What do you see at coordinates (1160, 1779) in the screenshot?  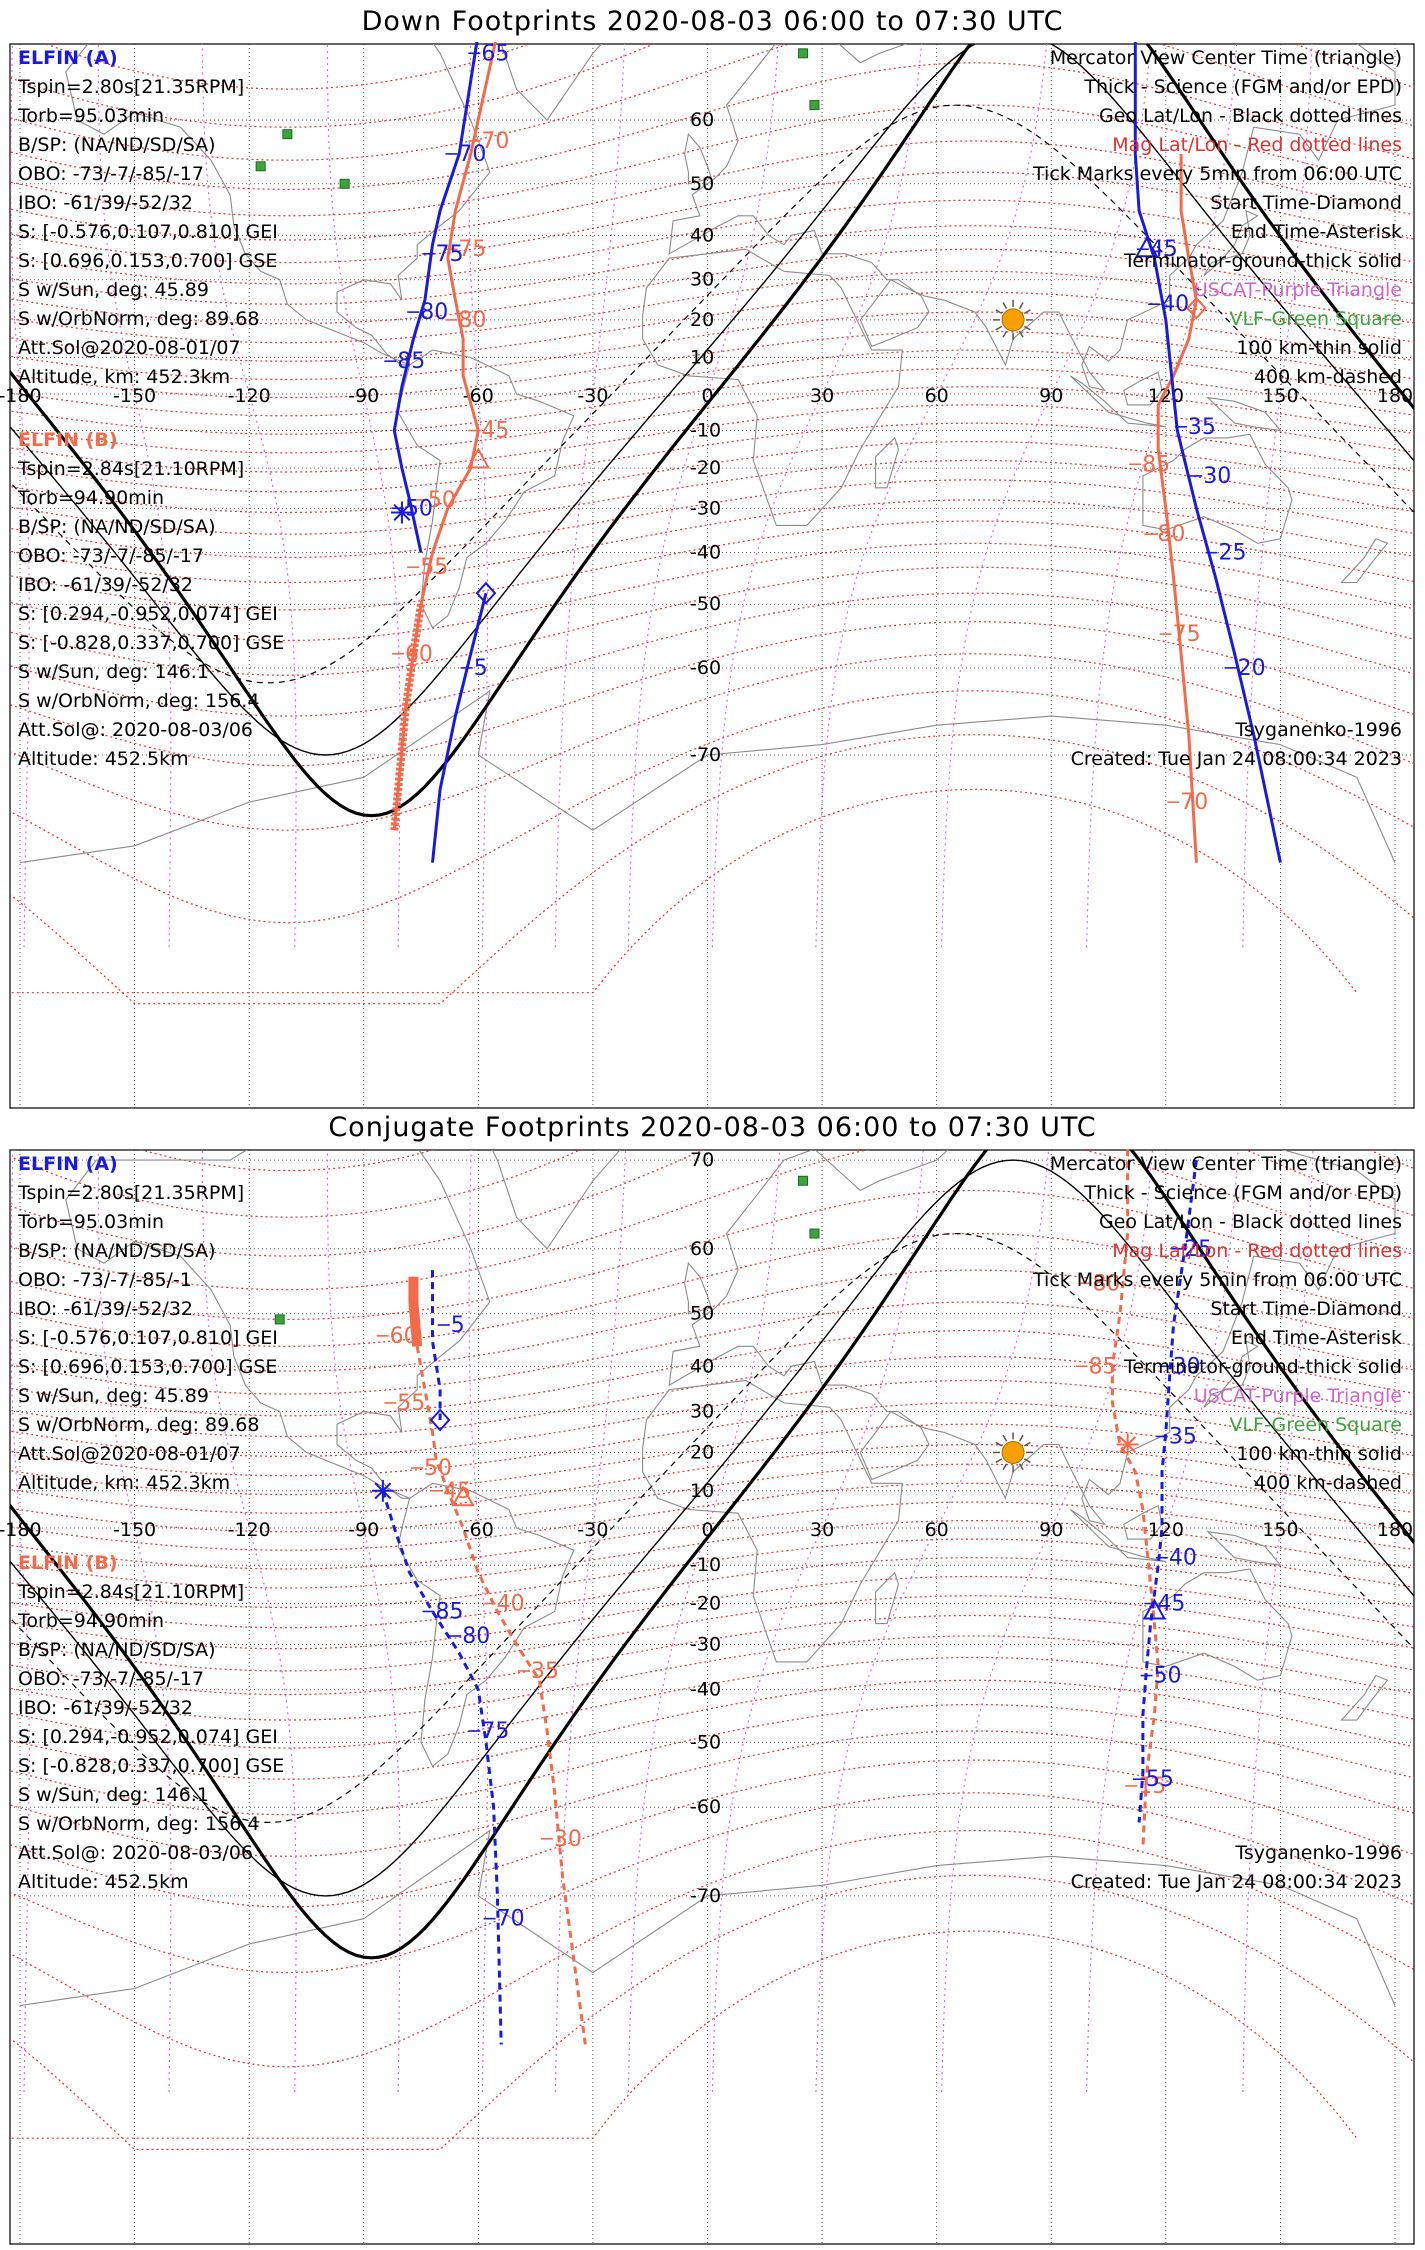 I see `elfin-a-tick-label: 55` at bounding box center [1160, 1779].